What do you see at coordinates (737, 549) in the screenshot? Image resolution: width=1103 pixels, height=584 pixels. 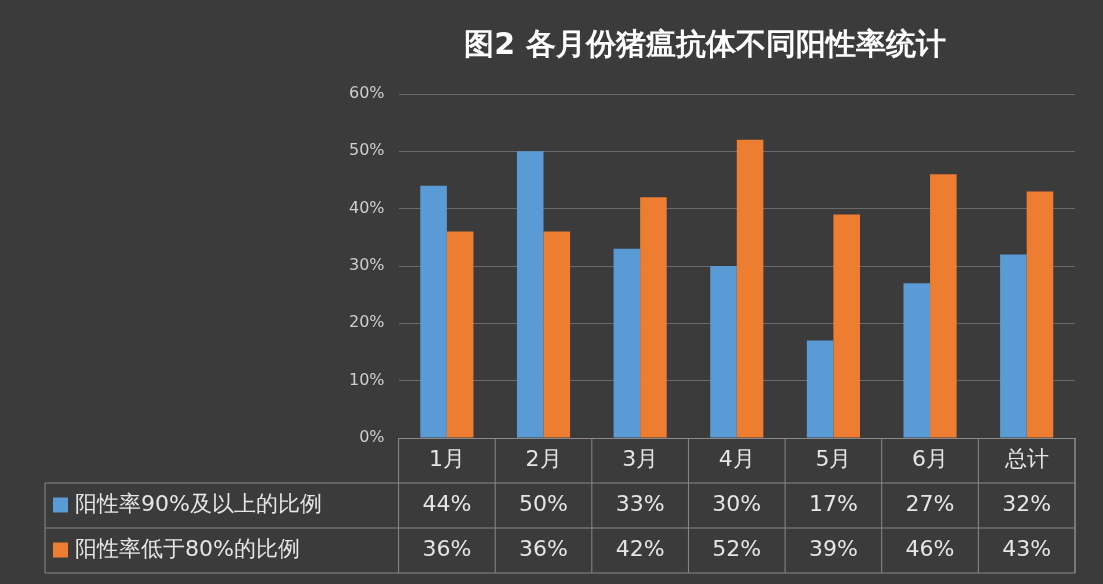 I see `data-label: 52%` at bounding box center [737, 549].